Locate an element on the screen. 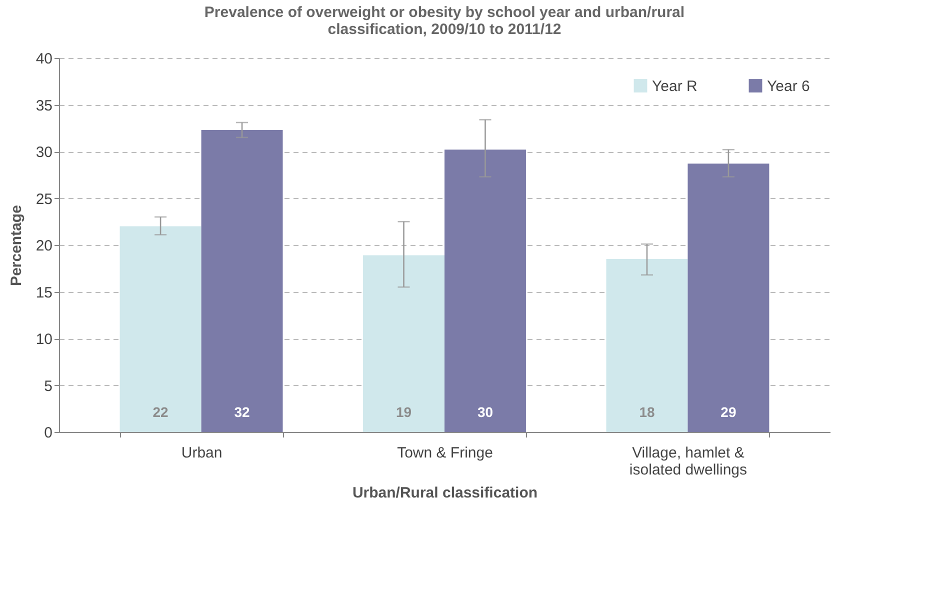 The image size is (935, 600). x-tick-label: Village, hamlet & isolated dwellings is located at coordinates (688, 461).